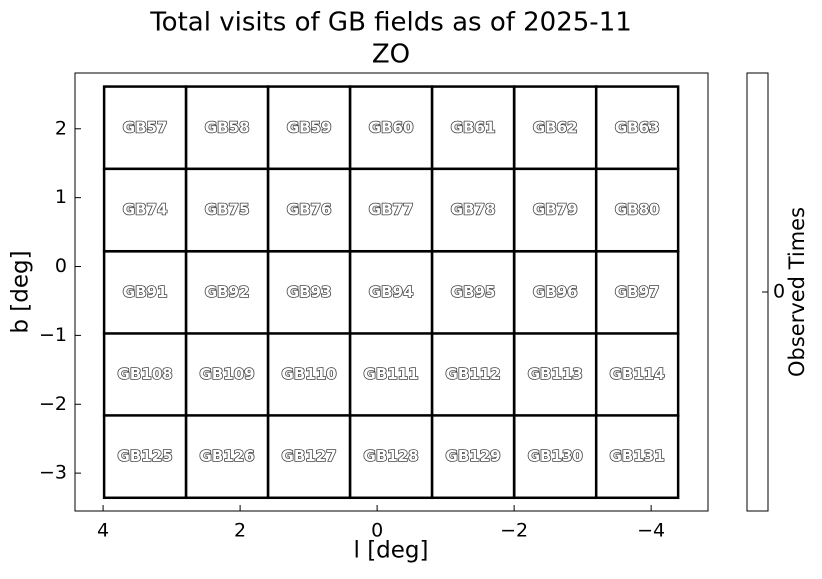 This screenshot has width=822, height=579. Describe the element at coordinates (309, 210) in the screenshot. I see `field-label: GB76` at that location.